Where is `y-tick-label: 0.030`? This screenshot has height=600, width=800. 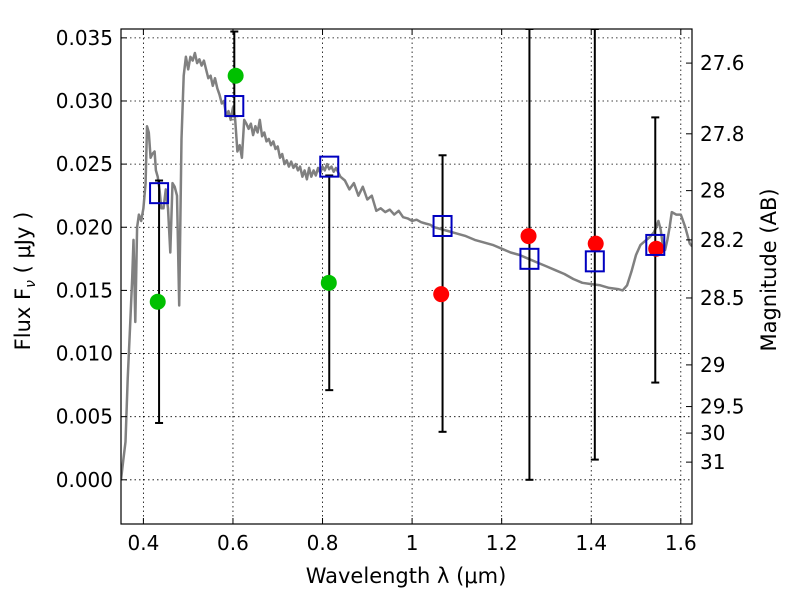
y-tick-label: 0.030 is located at coordinates (84, 101).